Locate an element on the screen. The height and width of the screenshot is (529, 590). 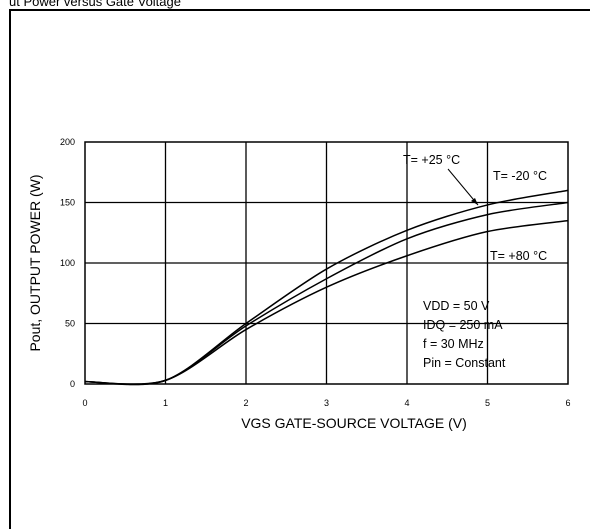
y-tick-label: 100 is located at coordinates (67, 263).